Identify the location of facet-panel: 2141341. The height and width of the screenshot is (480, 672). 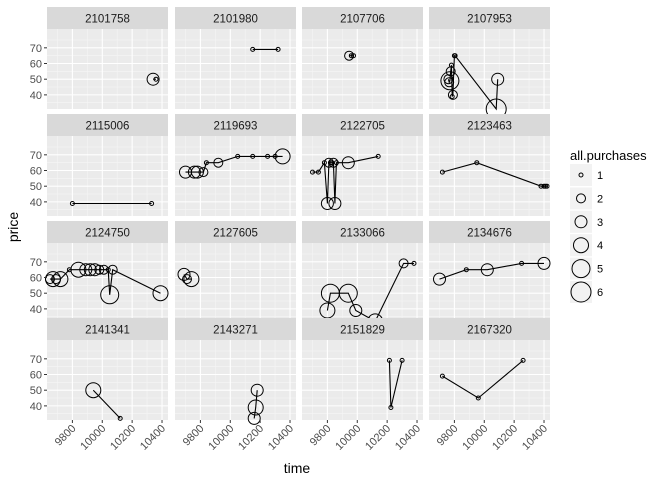
(107, 369).